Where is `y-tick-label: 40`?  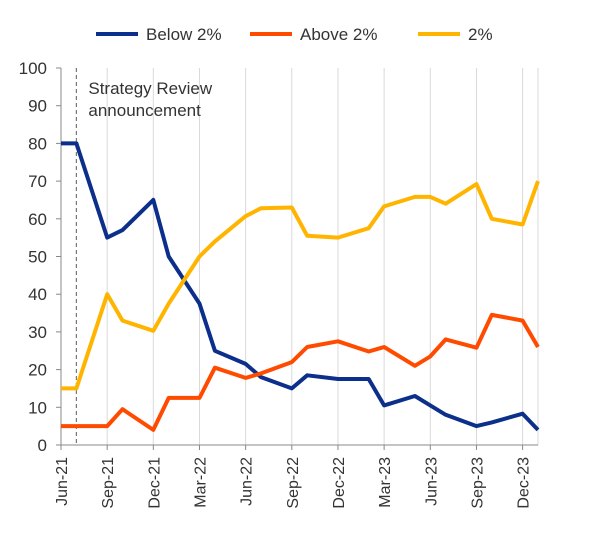
y-tick-label: 40 is located at coordinates (37, 294).